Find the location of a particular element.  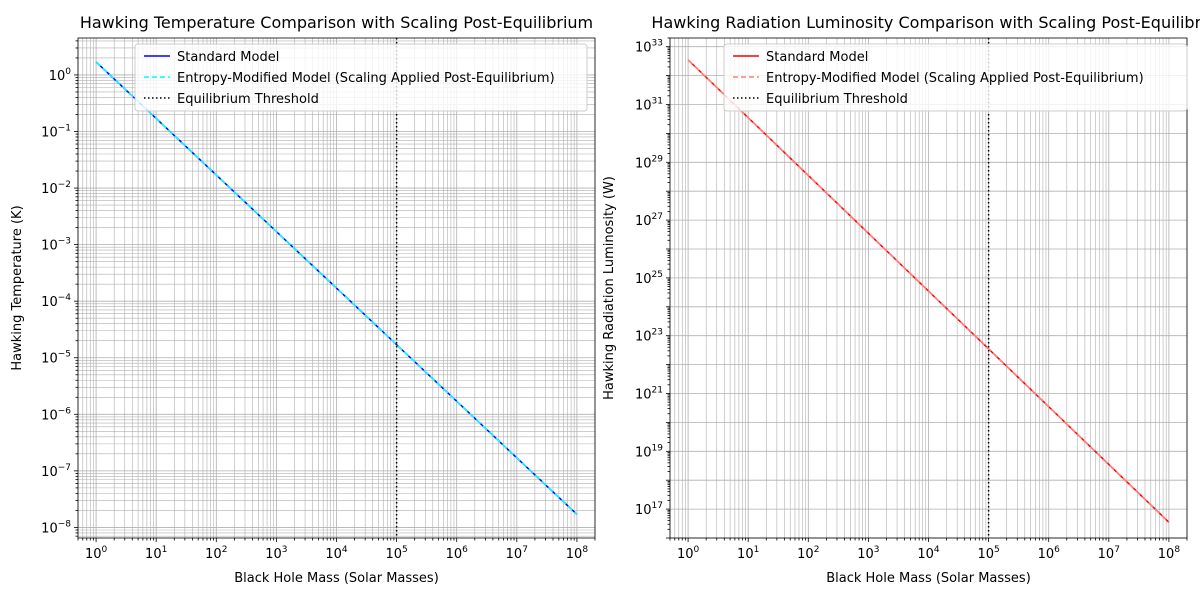

x-tick-label: 10⁰ is located at coordinates (96, 553).